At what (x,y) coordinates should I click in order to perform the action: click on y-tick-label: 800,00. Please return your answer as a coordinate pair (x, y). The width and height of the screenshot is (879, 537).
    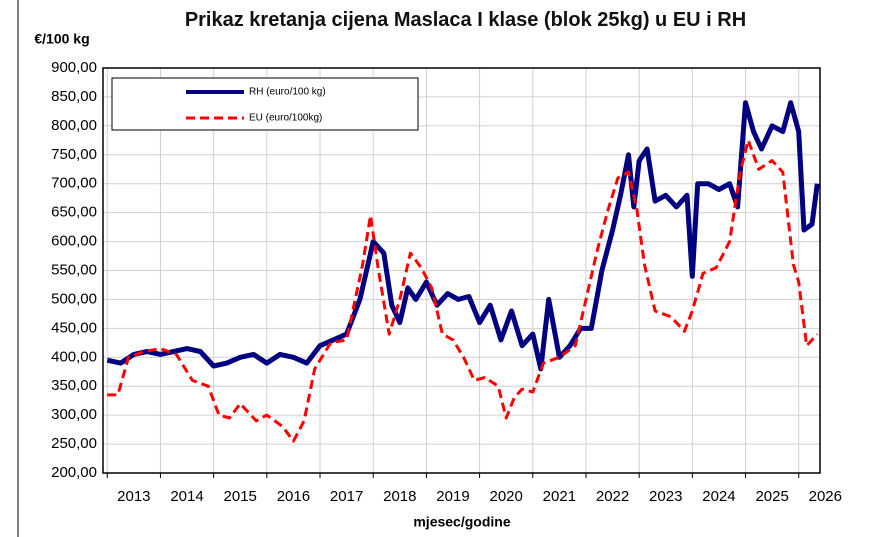
    Looking at the image, I should click on (74, 125).